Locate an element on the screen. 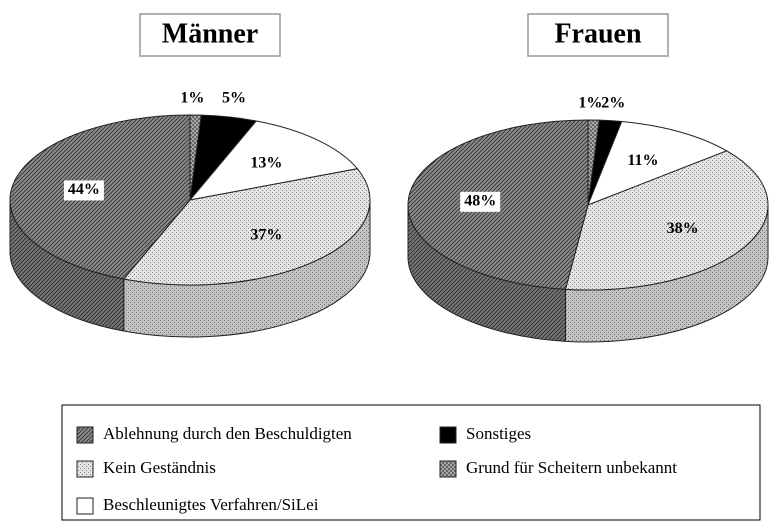 The width and height of the screenshot is (773, 524). value-label: 44% is located at coordinates (84, 189).